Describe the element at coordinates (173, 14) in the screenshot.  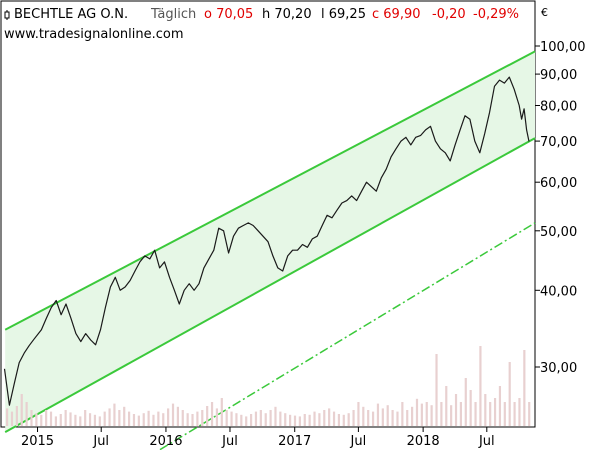
I see `interval-label: Täglich` at that location.